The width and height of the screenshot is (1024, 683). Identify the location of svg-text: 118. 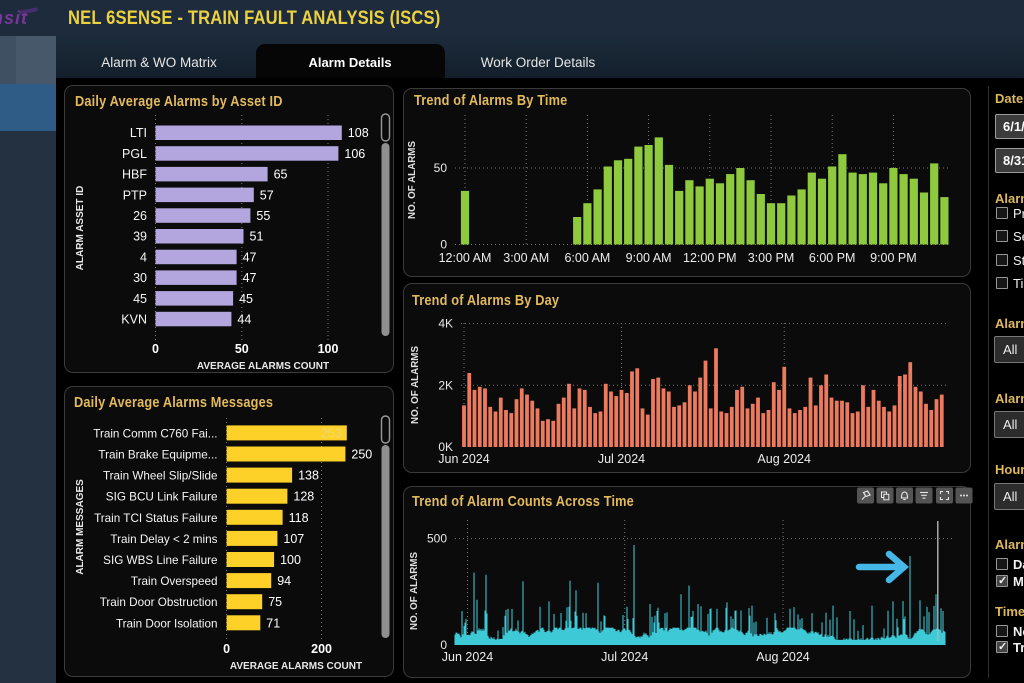
(299, 518).